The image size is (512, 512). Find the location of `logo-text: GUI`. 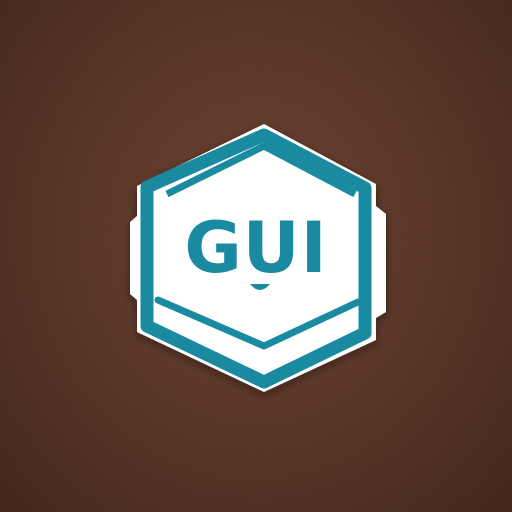

logo-text: GUI is located at coordinates (255, 248).